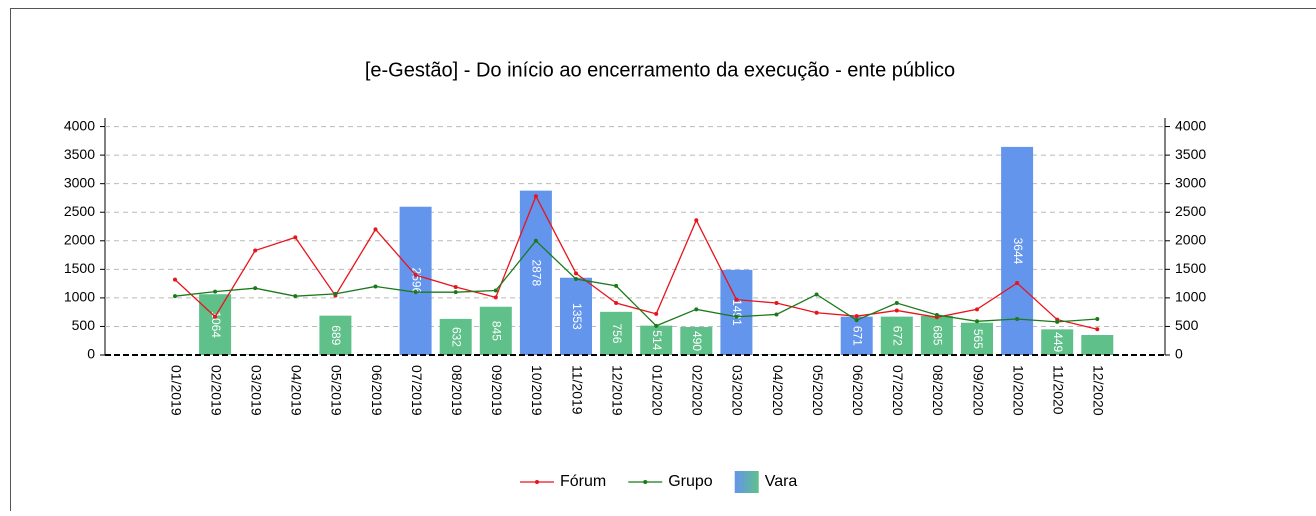 The width and height of the screenshot is (1316, 516). I want to click on legend-label: Grupo, so click(690, 481).